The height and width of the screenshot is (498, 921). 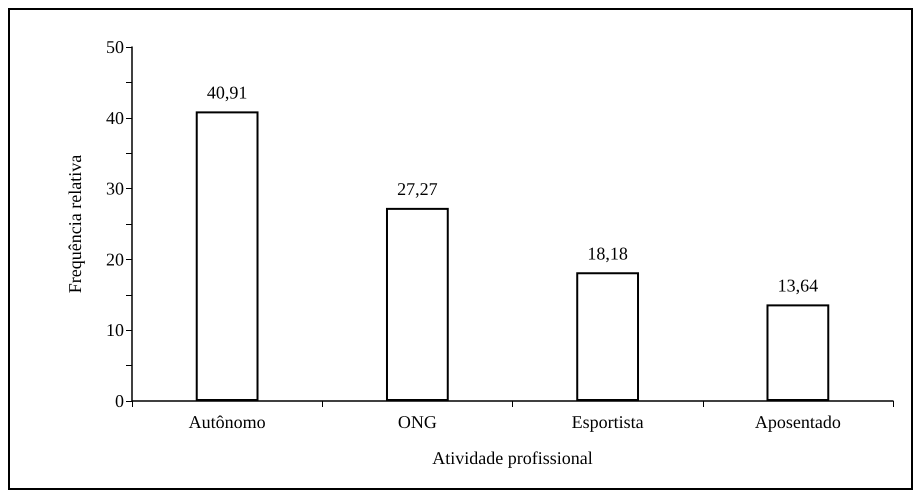 I want to click on y-tick-label: 0, so click(x=119, y=401).